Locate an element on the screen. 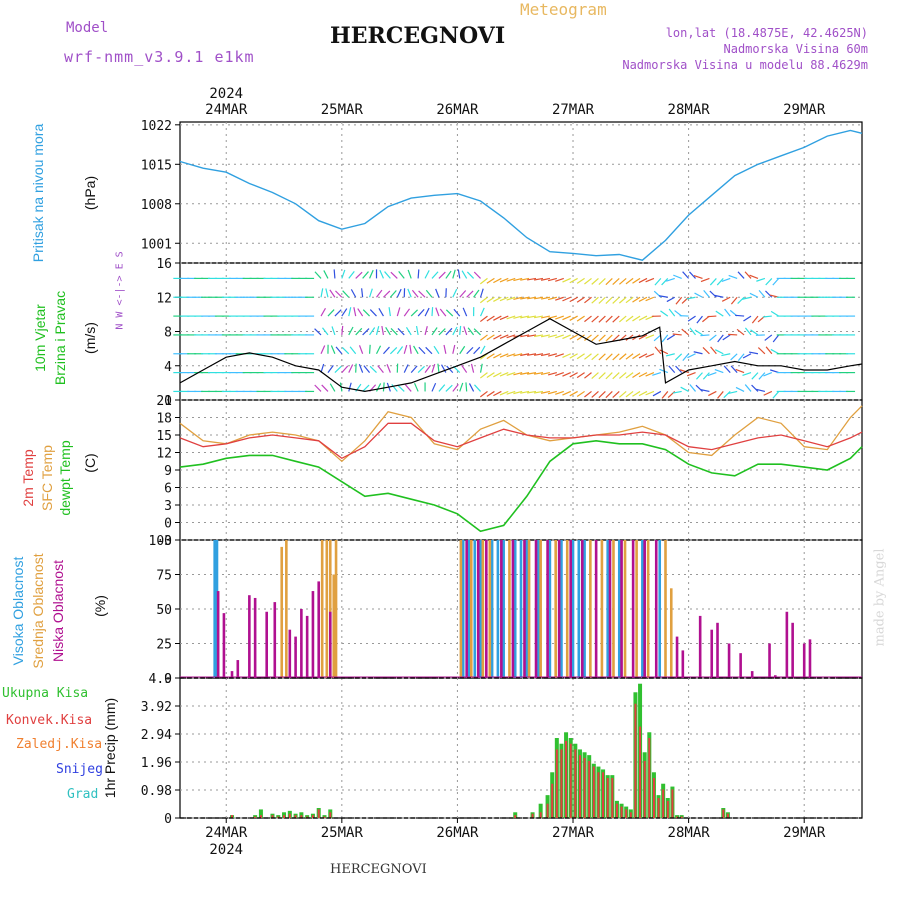 Image resolution: width=900 pixels, height=900 pixels. x-tick-label-top: 25MAR is located at coordinates (342, 110).